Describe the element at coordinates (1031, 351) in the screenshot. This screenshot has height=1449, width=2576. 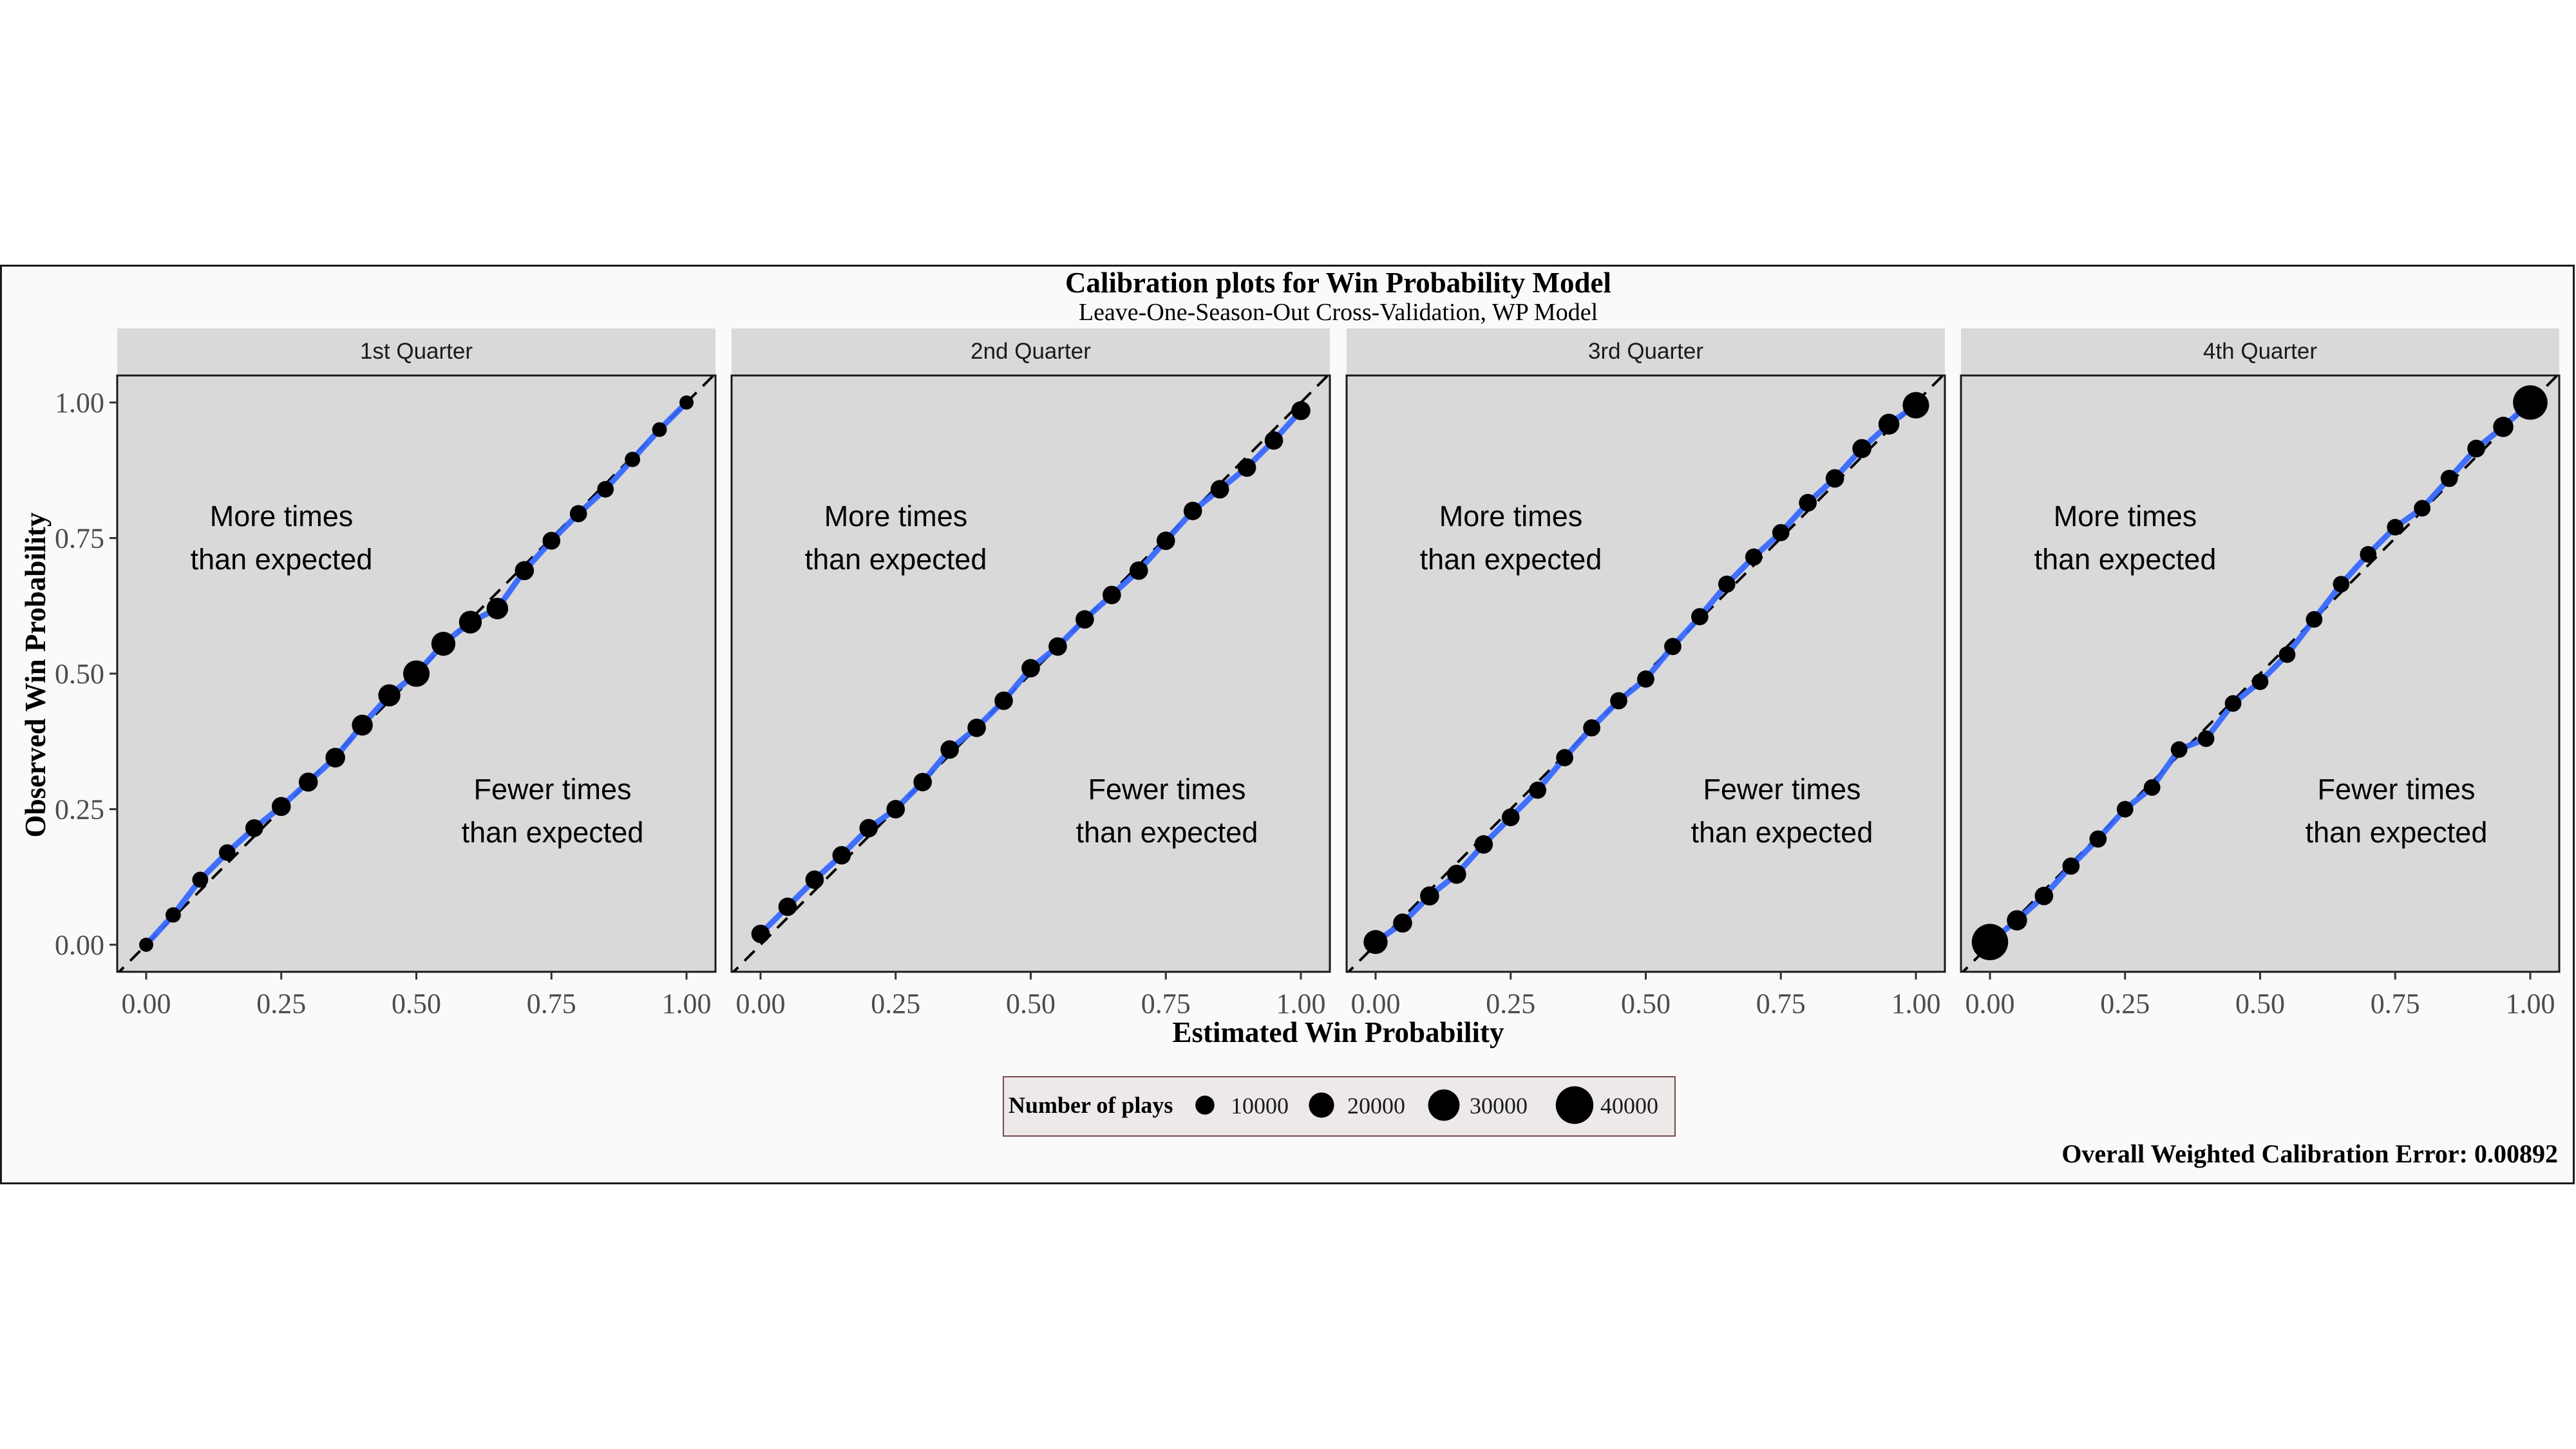
I see `facet-label: 2nd Quarter` at that location.